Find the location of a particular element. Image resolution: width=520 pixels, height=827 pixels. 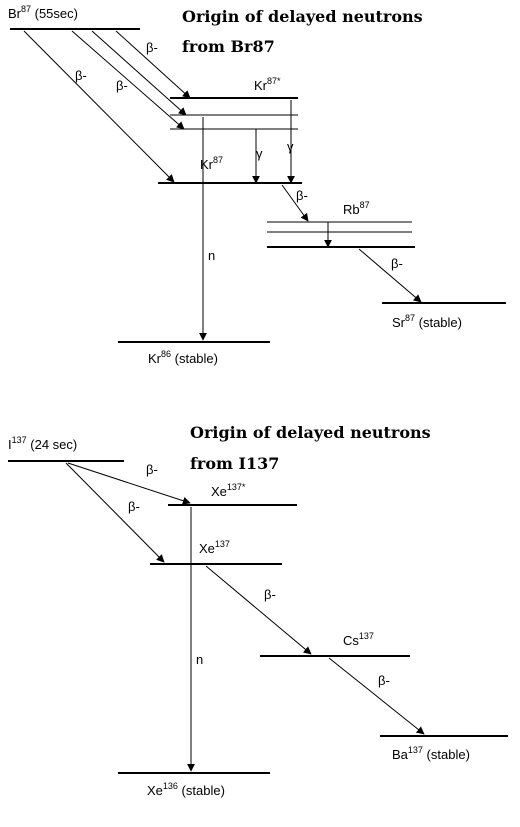

br-beta-arrow-to-excited-mid is located at coordinates (139, 73).